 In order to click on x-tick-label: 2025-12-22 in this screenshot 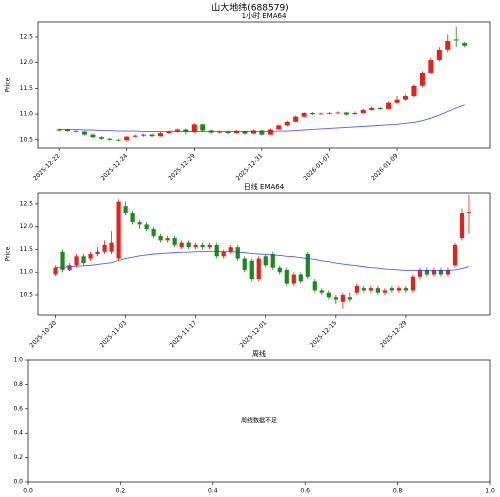, I will do `click(47, 167)`.